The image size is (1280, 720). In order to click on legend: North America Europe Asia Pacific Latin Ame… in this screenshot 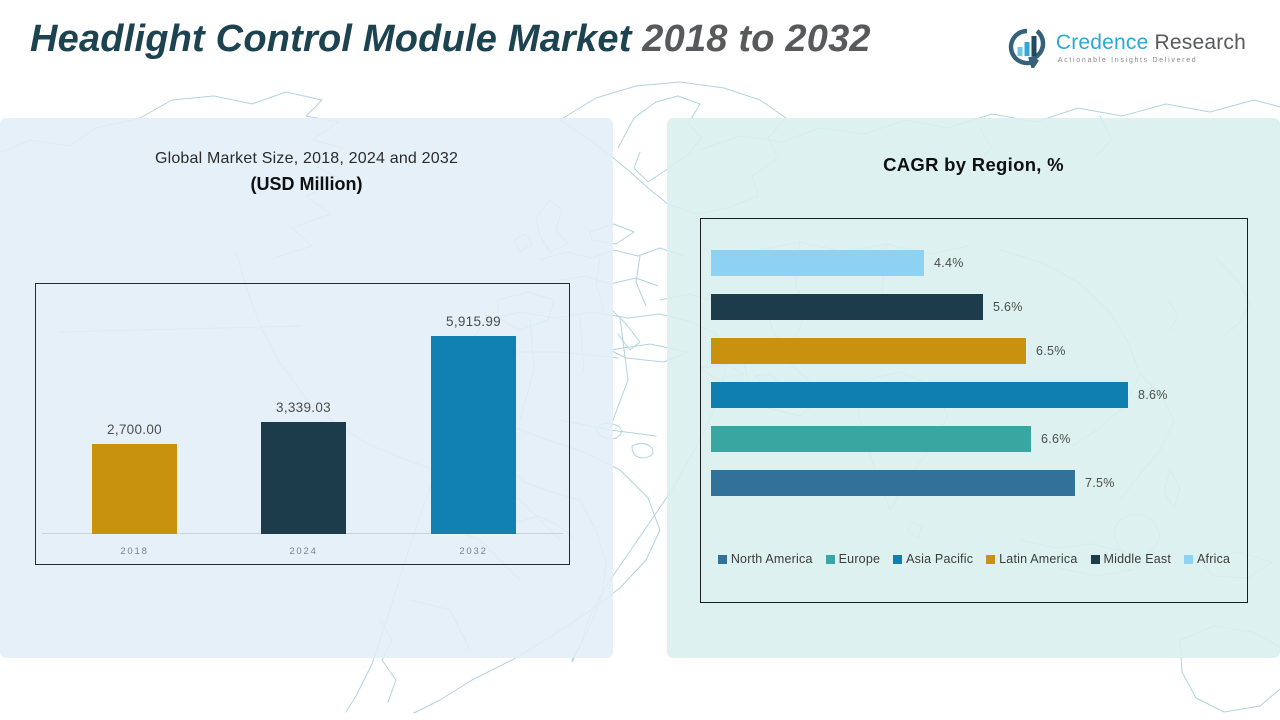, I will do `click(974, 559)`.